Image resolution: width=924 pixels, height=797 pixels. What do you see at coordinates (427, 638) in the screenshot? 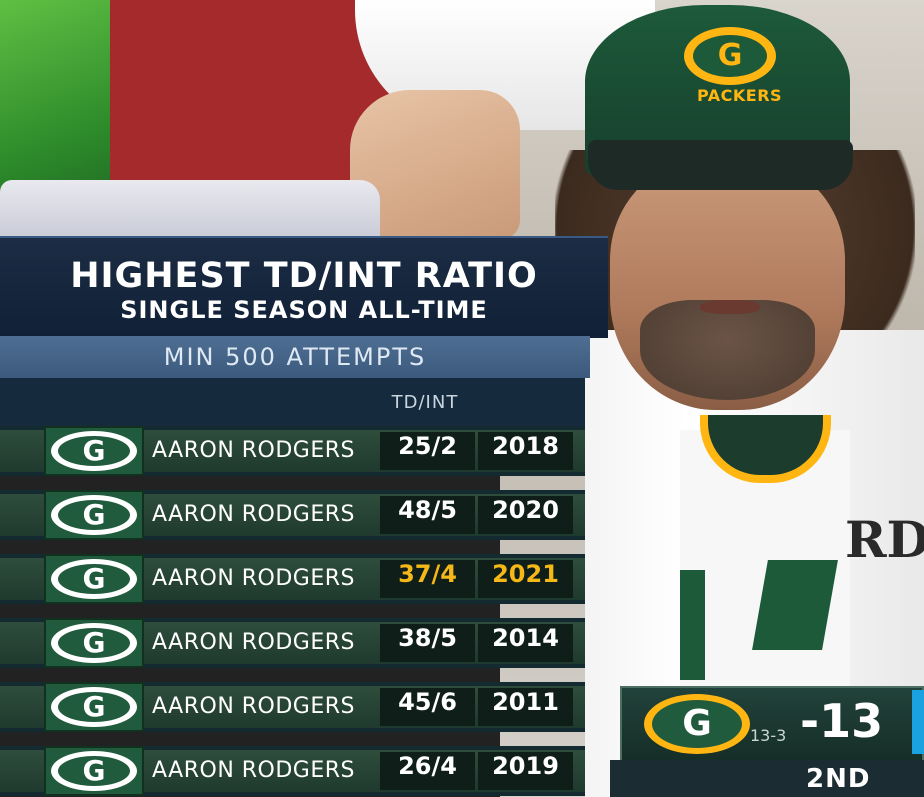
I see `td-int-ratio: 38/5` at bounding box center [427, 638].